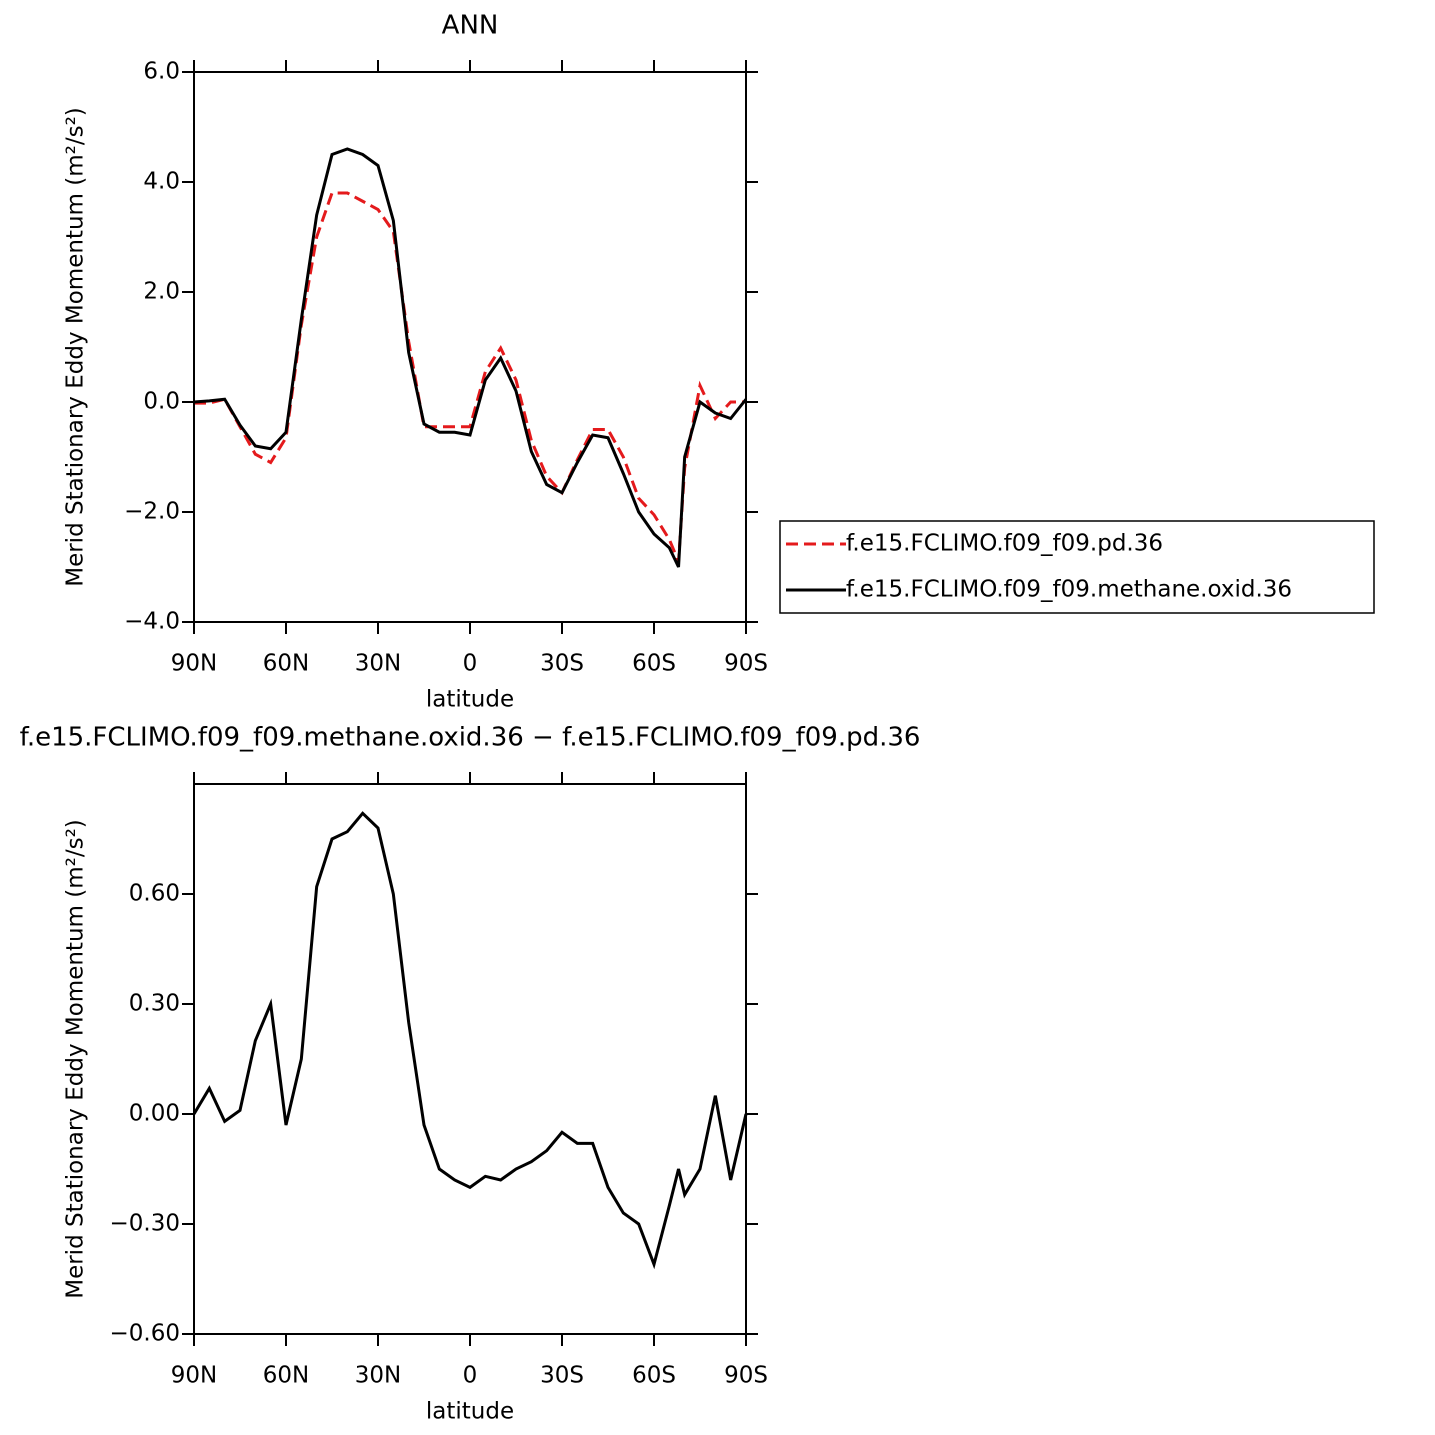 Image resolution: width=1435 pixels, height=1435 pixels. I want to click on y-tick-label: 0.60, so click(154, 894).